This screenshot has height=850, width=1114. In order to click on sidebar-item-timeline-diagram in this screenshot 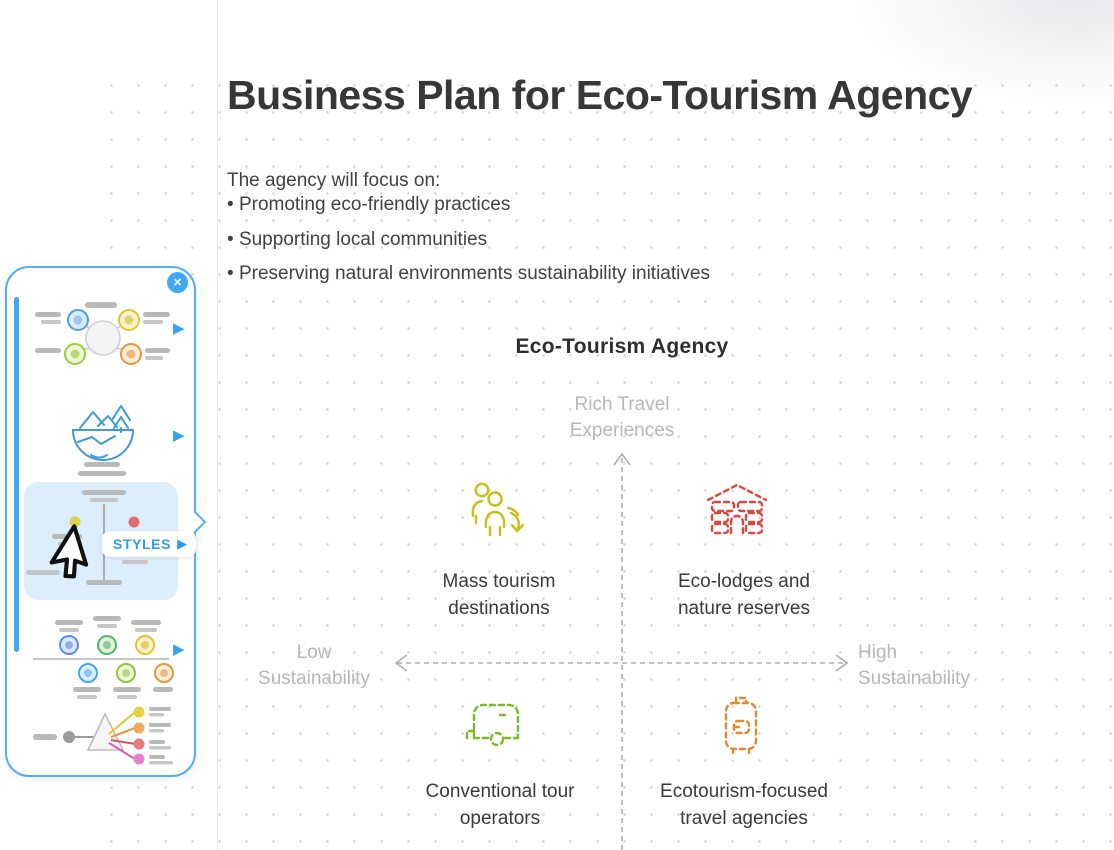, I will do `click(102, 657)`.